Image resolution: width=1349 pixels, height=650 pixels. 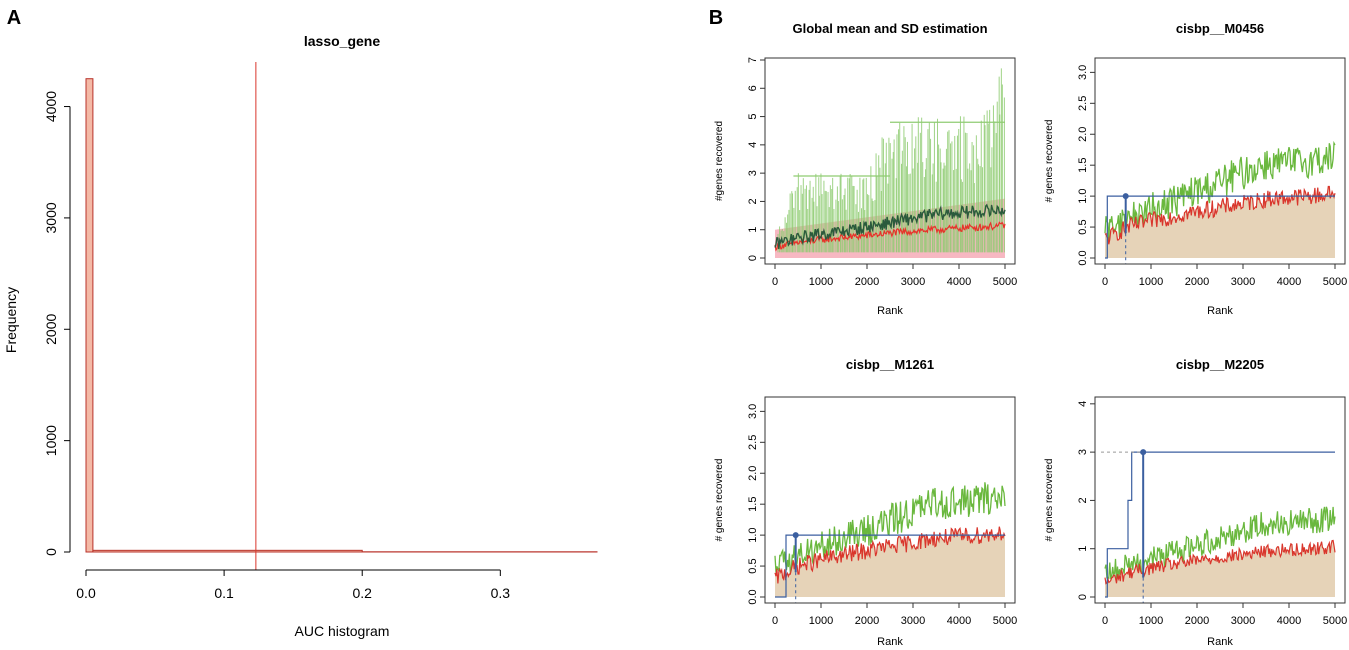 What do you see at coordinates (716, 18) in the screenshot?
I see `panel-label-b: B` at bounding box center [716, 18].